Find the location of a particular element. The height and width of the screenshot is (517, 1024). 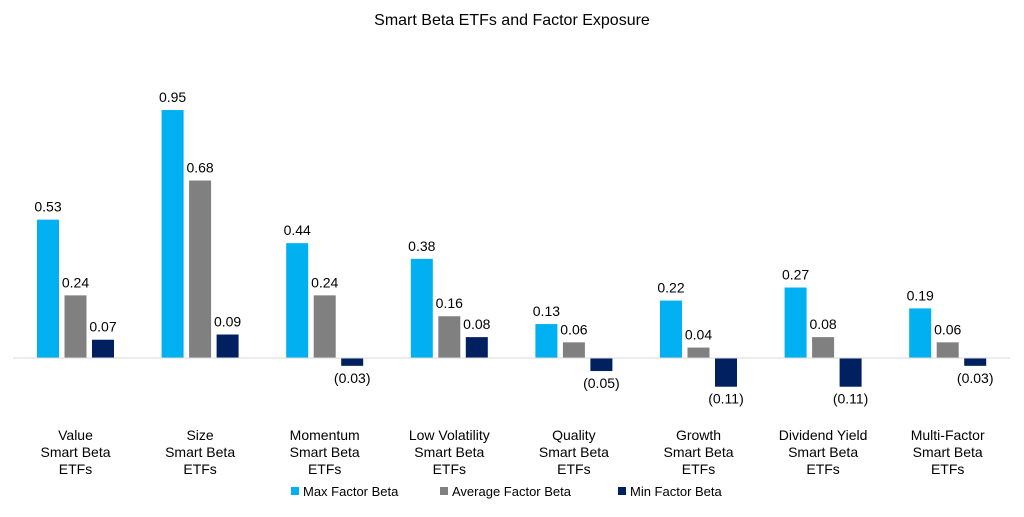

legend-label: Min Factor Beta is located at coordinates (676, 491).